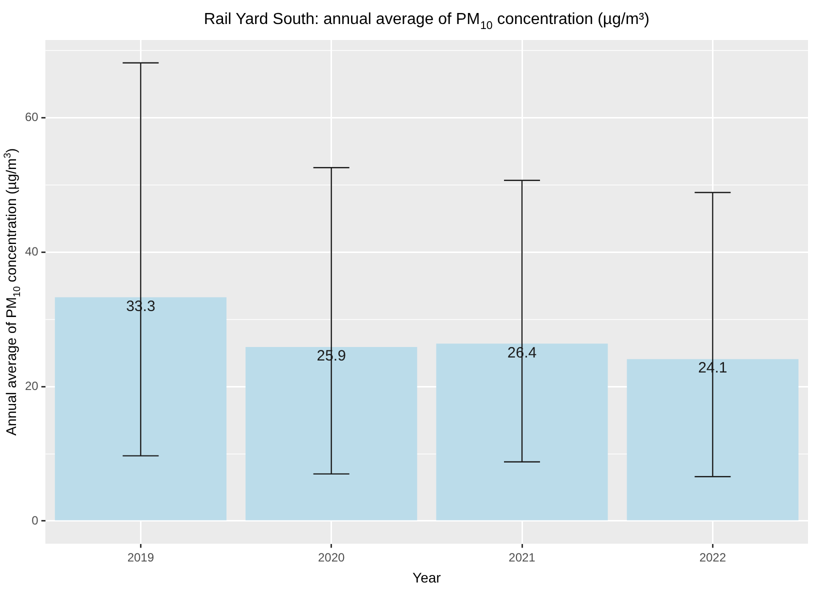 The height and width of the screenshot is (595, 826). What do you see at coordinates (13, 292) in the screenshot?
I see `y-axis-title: Annual average of PM10 concentration (µg/m3)` at bounding box center [13, 292].